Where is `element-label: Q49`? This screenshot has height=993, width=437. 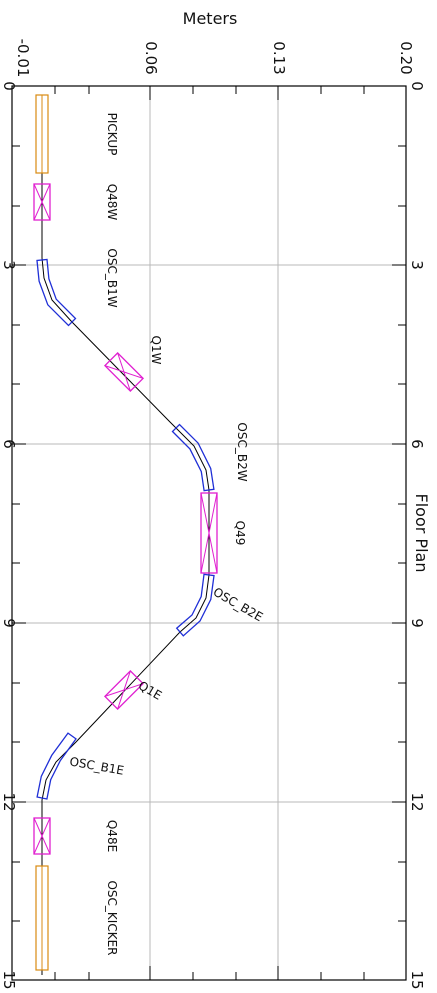 element-label: Q49 is located at coordinates (240, 533).